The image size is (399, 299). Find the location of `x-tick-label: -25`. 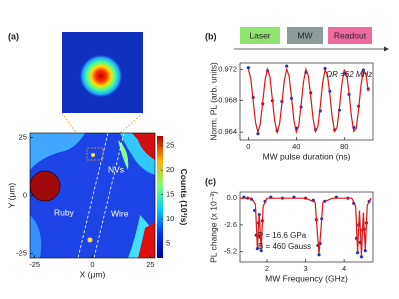

x-tick-label: -25 is located at coordinates (34, 264).